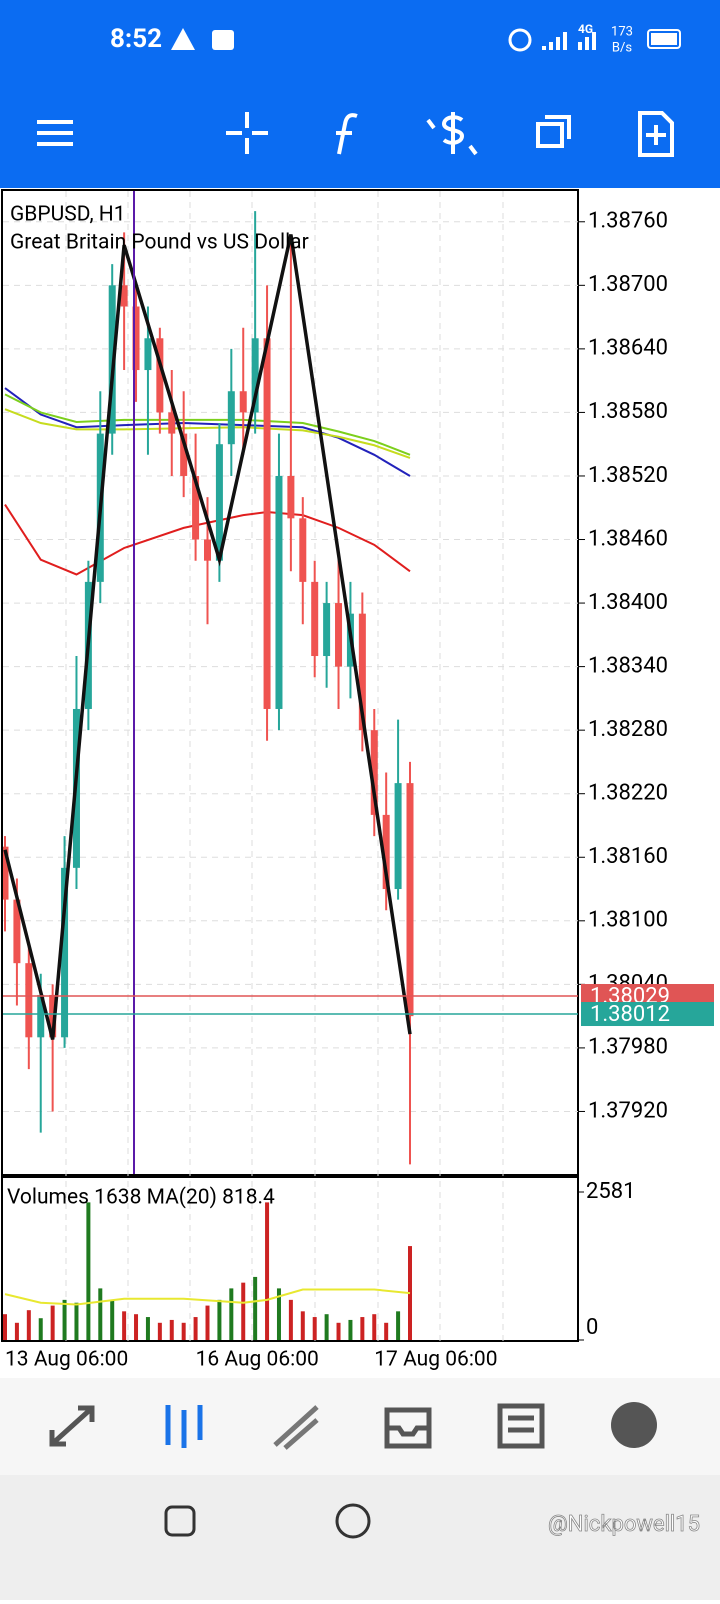  I want to click on trade-tab, so click(296, 1427).